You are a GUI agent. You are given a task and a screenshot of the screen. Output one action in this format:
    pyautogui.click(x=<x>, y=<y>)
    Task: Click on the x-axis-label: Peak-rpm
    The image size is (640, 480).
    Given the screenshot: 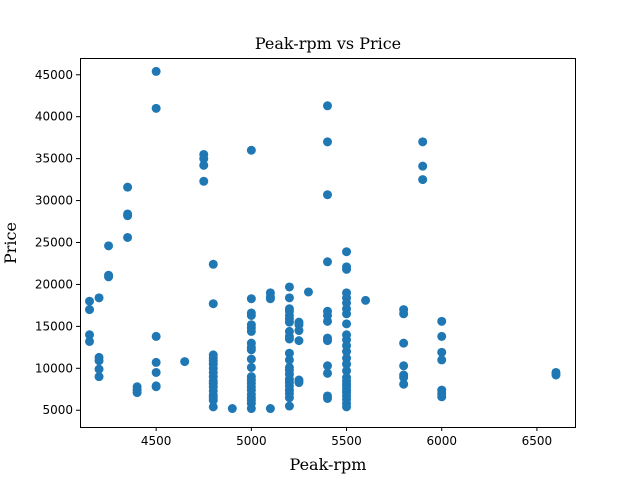 What is the action you would take?
    pyautogui.click(x=328, y=464)
    